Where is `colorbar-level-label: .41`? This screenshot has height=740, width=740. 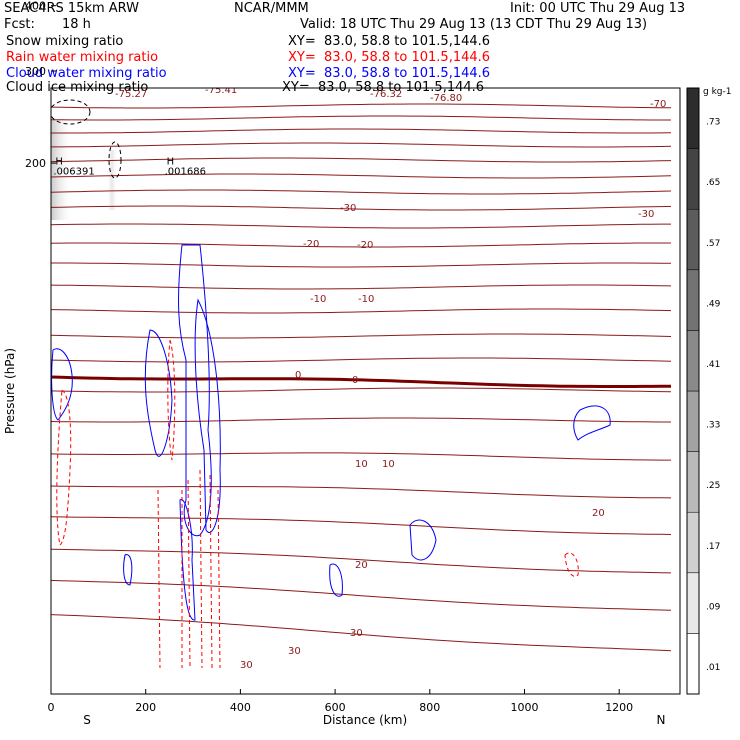
colorbar-level-label: .41 is located at coordinates (713, 365).